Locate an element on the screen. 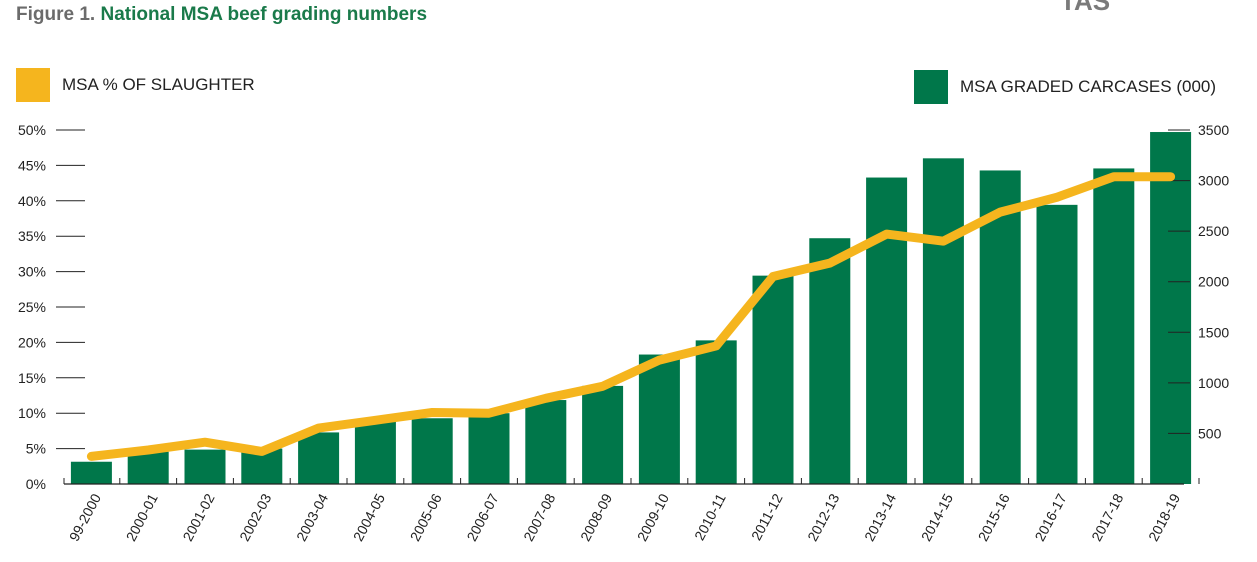  right-tick-label: 2500 is located at coordinates (1213, 231).